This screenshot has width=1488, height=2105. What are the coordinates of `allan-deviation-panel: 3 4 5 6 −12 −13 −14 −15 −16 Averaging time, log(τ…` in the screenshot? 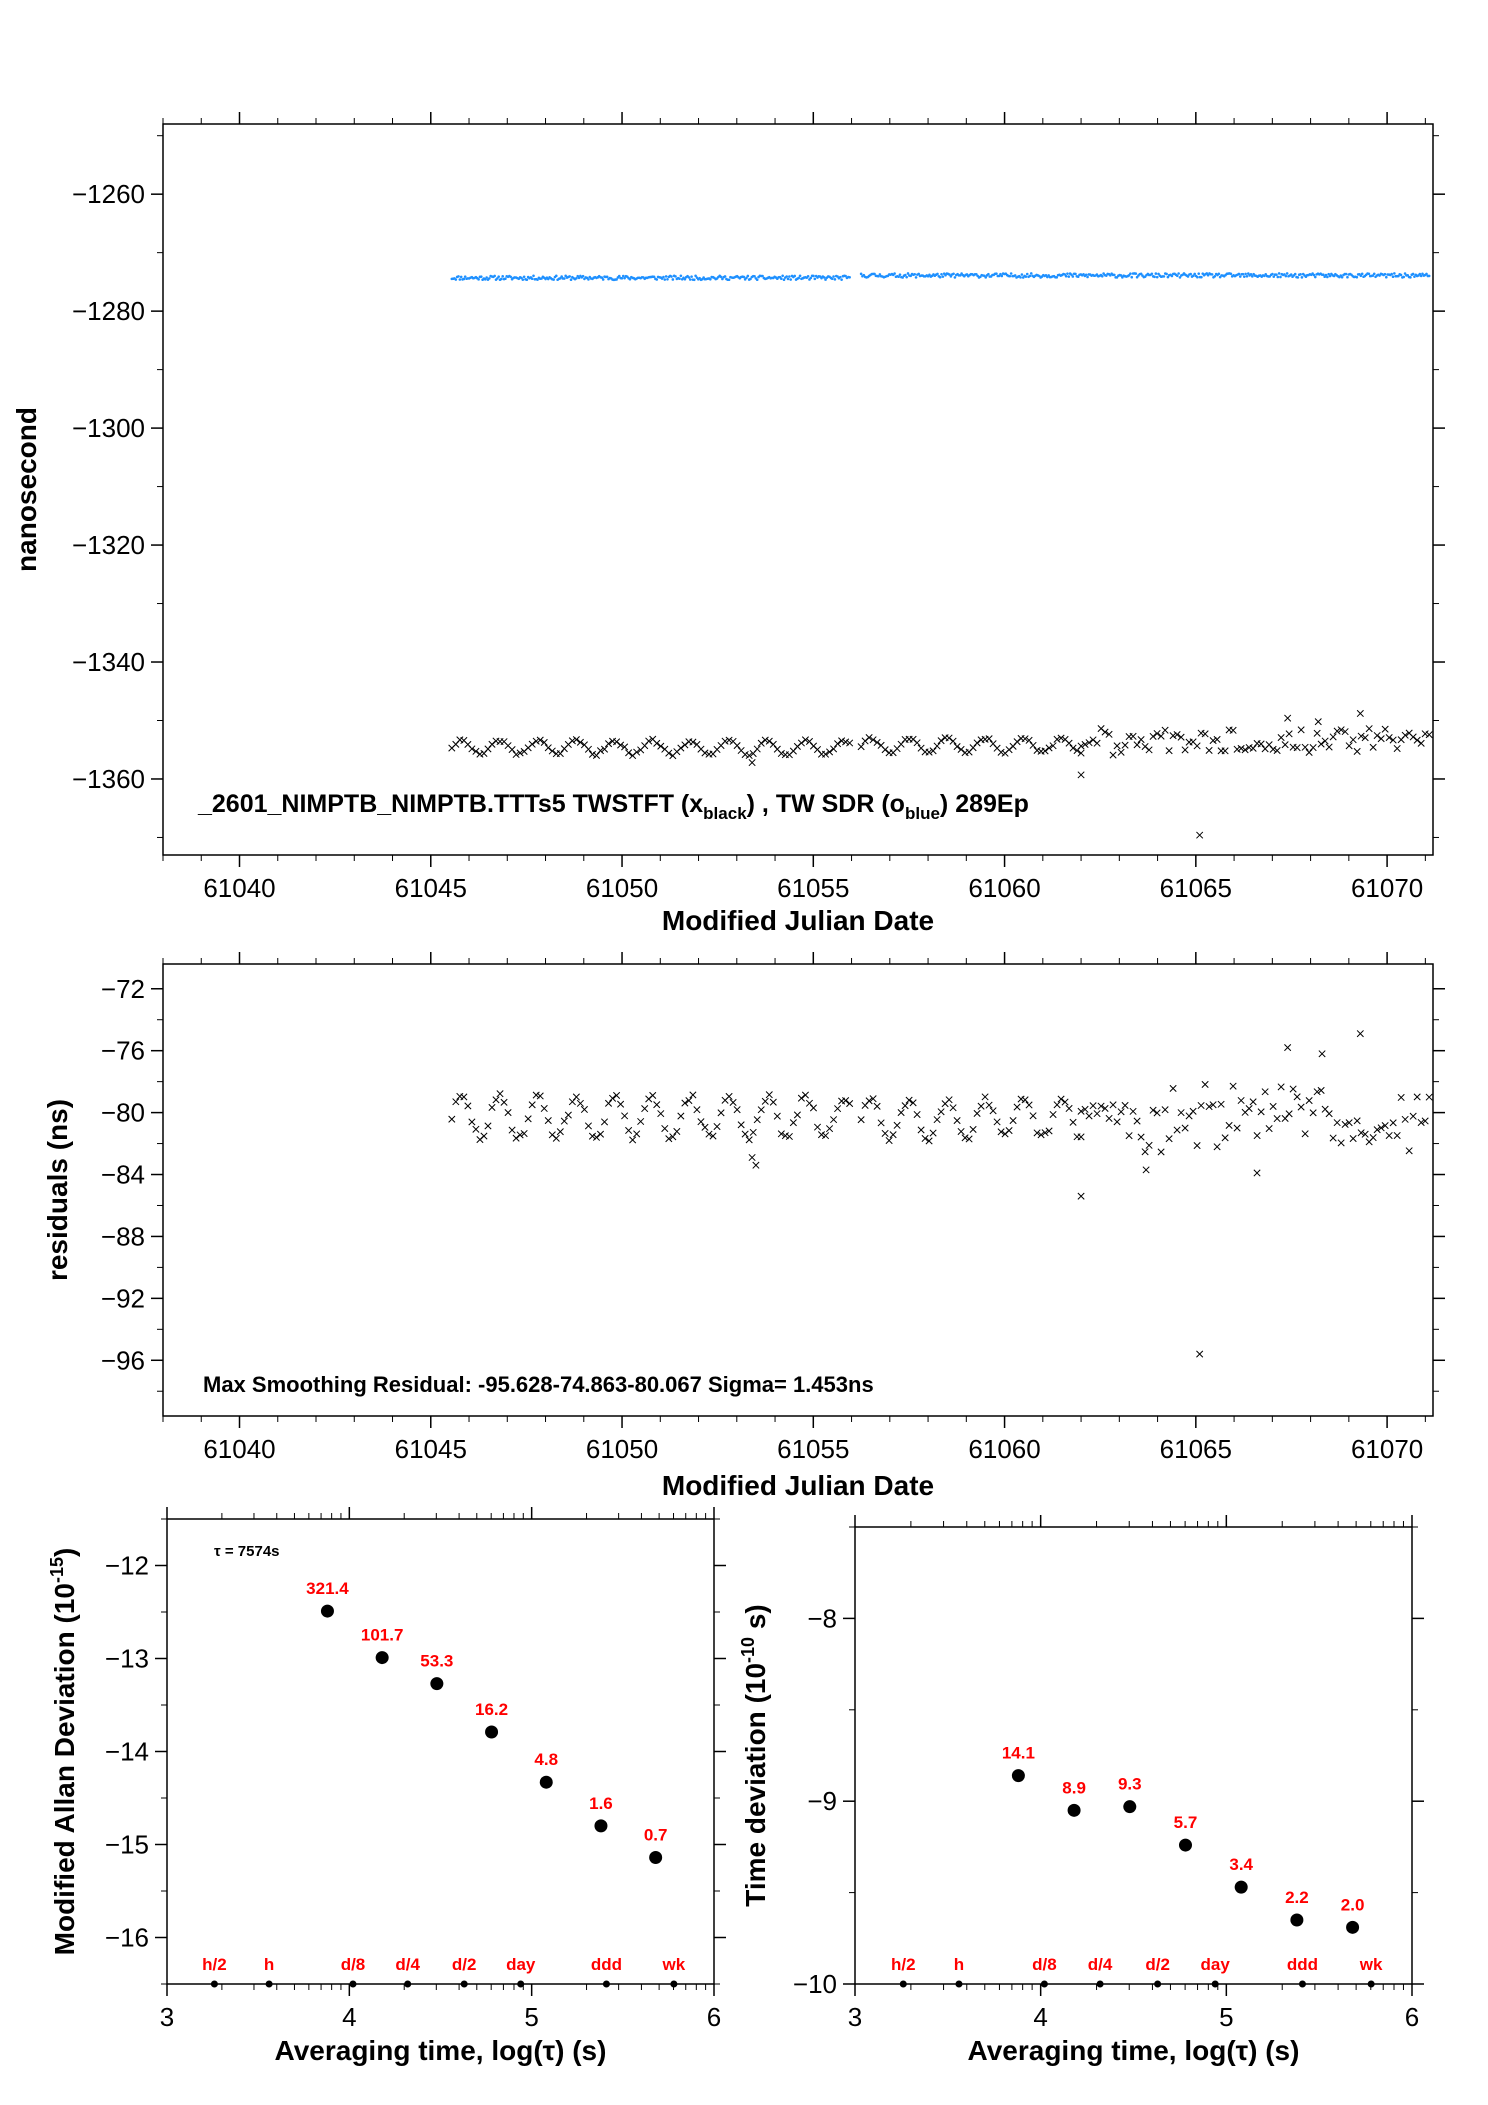 It's located at (386, 1786).